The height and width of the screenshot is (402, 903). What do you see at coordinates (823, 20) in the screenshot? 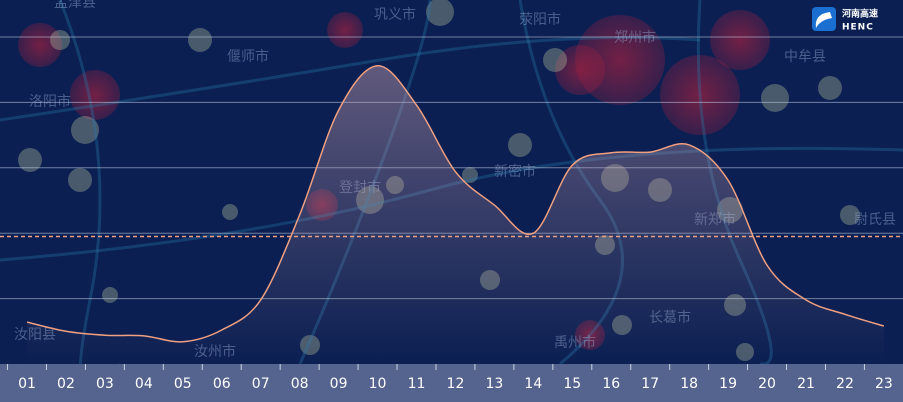
I see `logo-swoosh` at bounding box center [823, 20].